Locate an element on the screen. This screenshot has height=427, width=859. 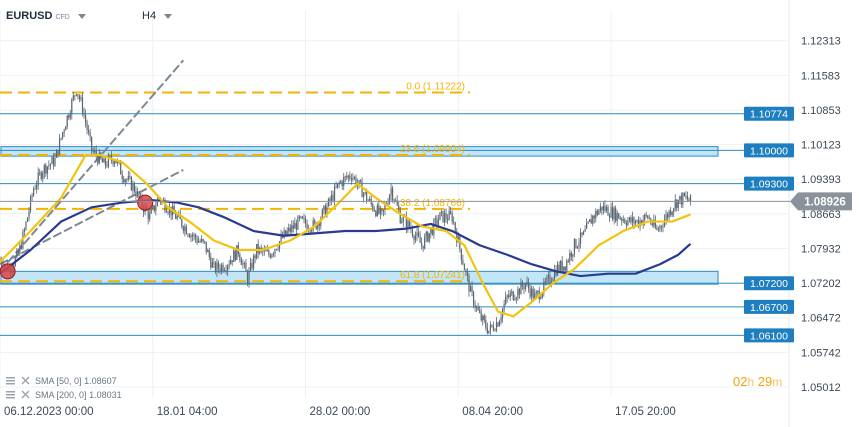
x-tick-label: 06.12.2023 00:00 is located at coordinates (49, 412).